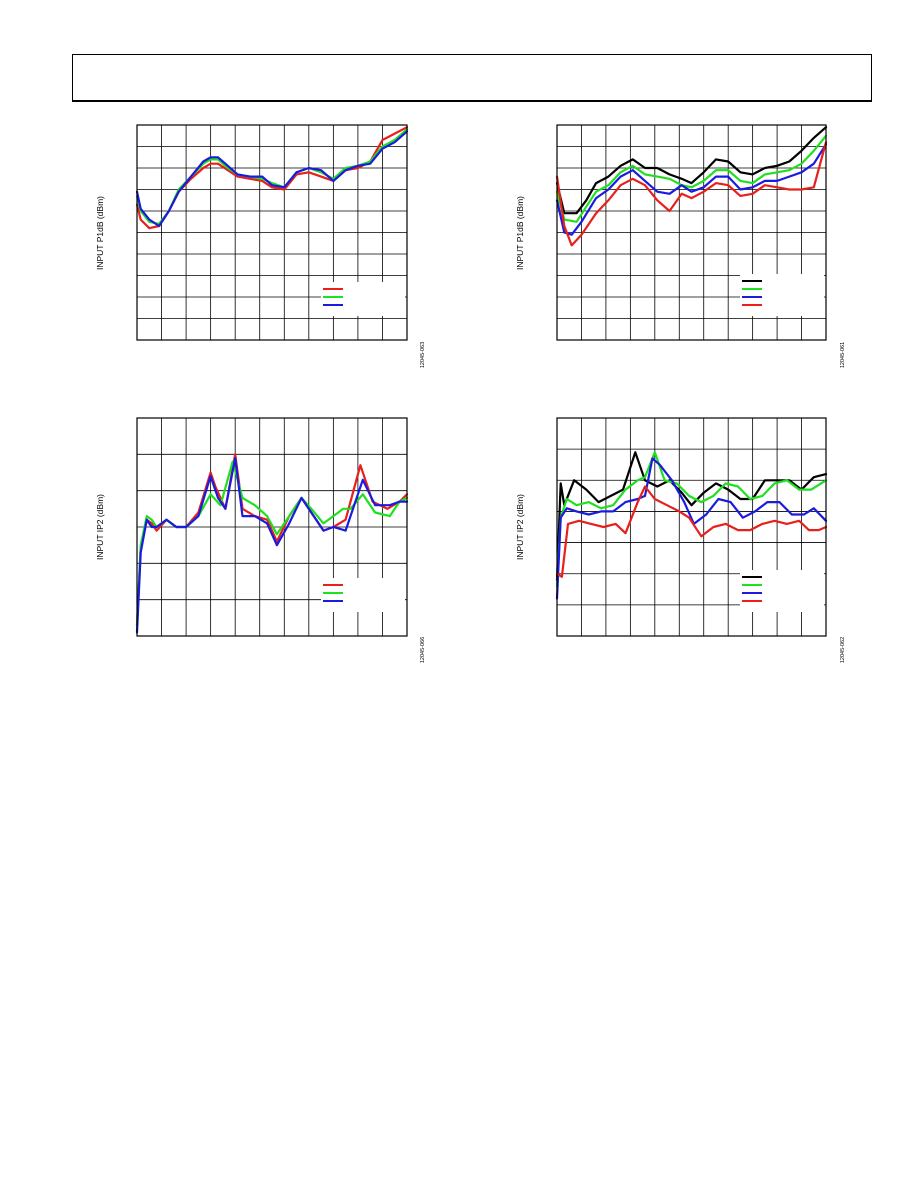 This screenshot has height=1188, width=918. Describe the element at coordinates (423, 355) in the screenshot. I see `figure-id: 12045-063` at that location.